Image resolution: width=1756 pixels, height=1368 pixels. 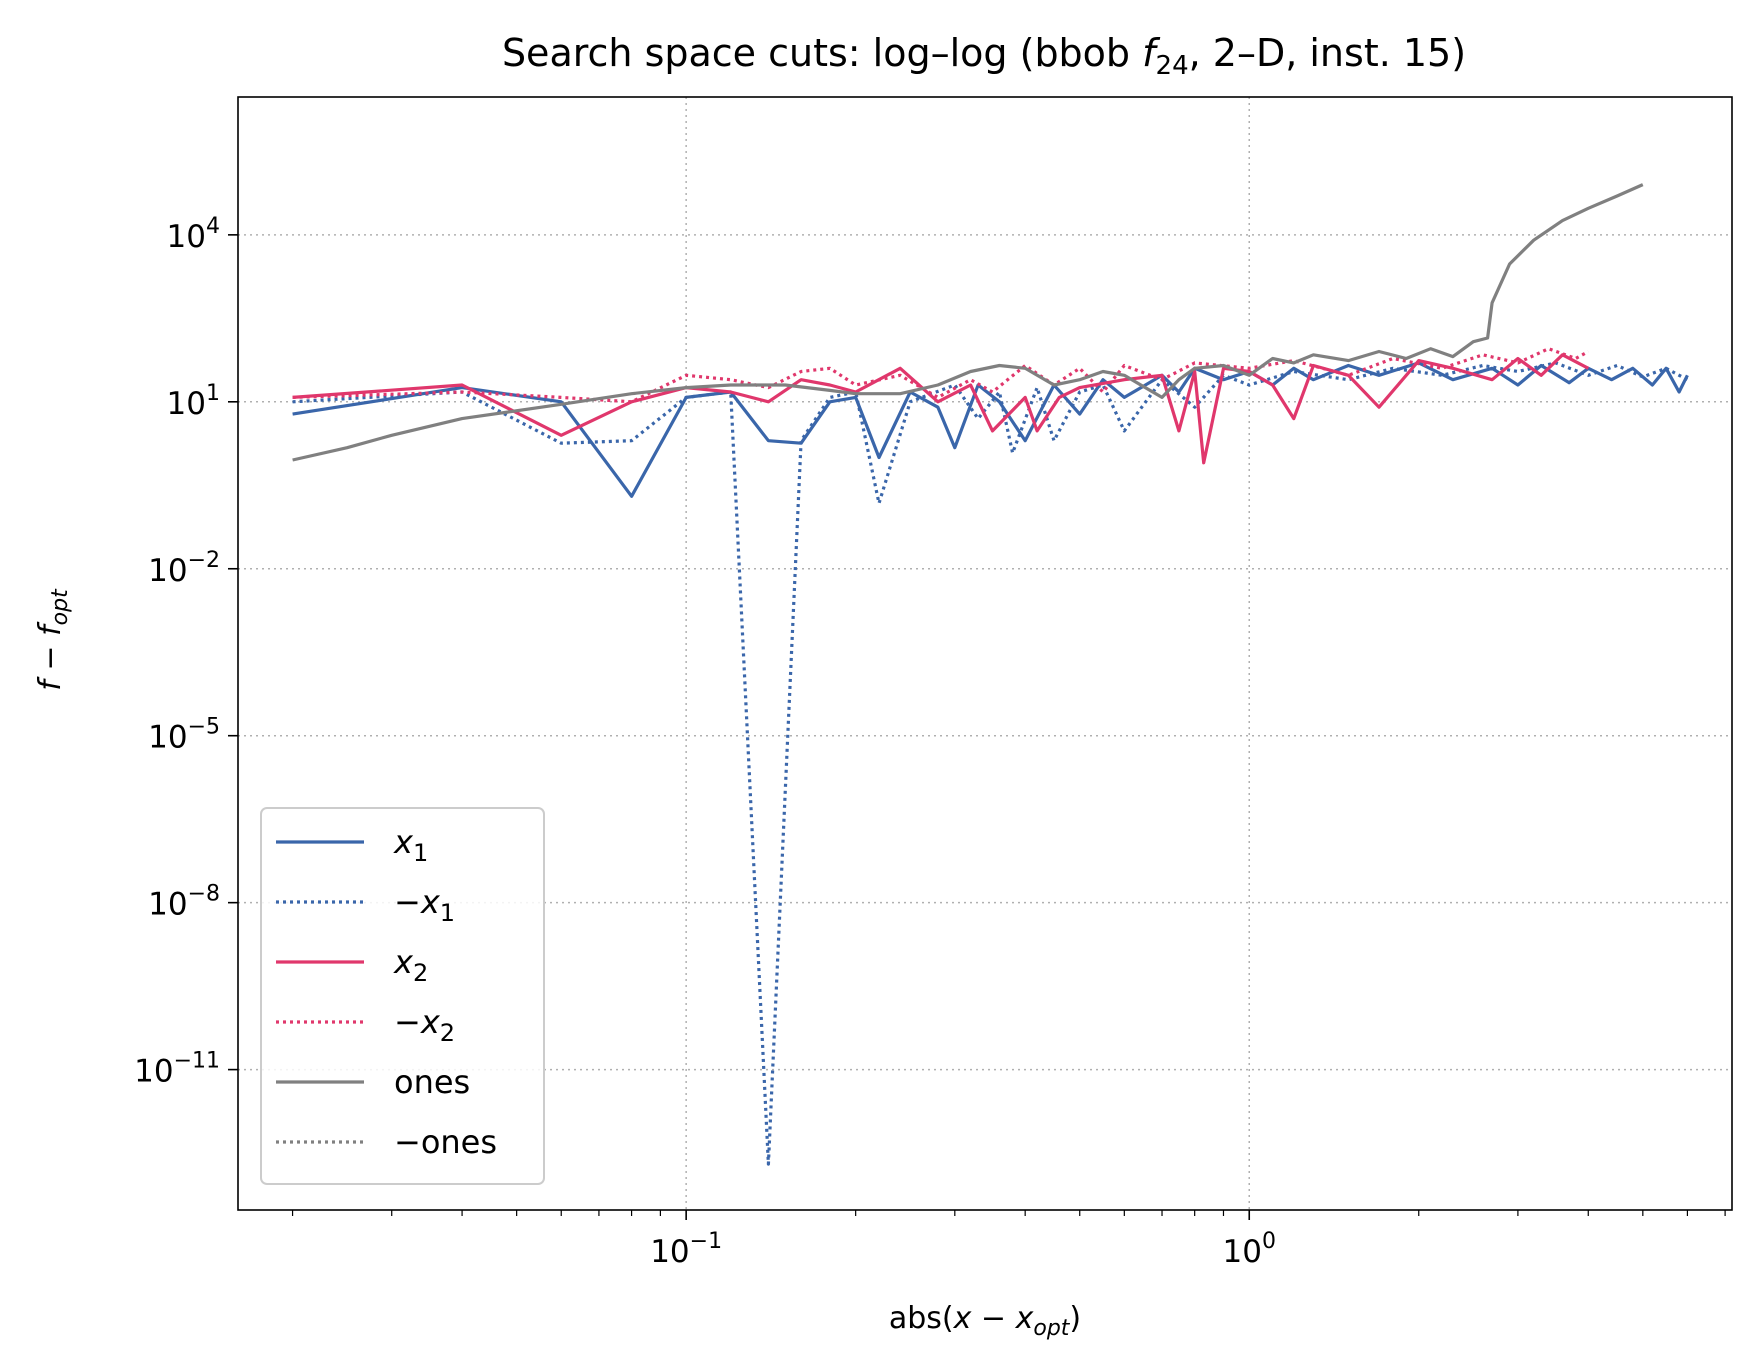 I want to click on x-tick-label: 10⁻¹, so click(x=686, y=1249).